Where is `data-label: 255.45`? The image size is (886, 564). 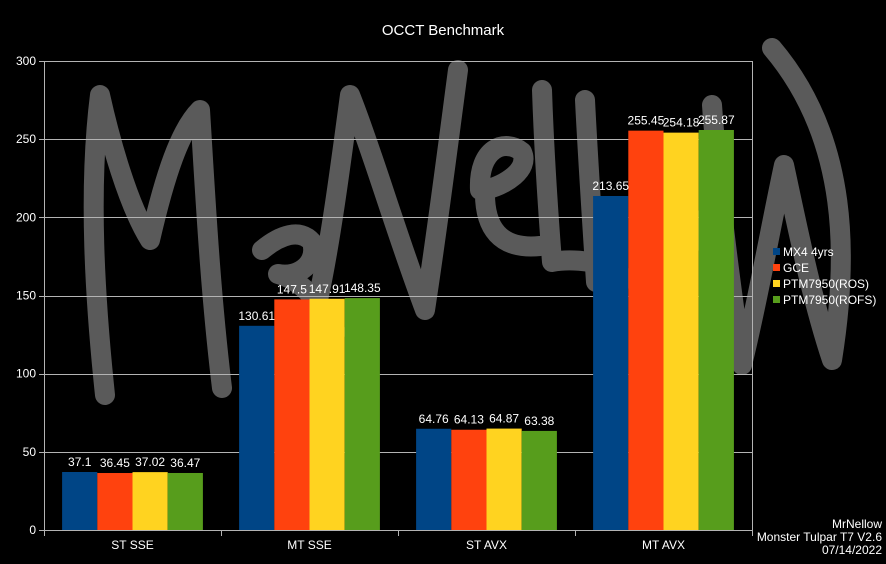 data-label: 255.45 is located at coordinates (646, 121).